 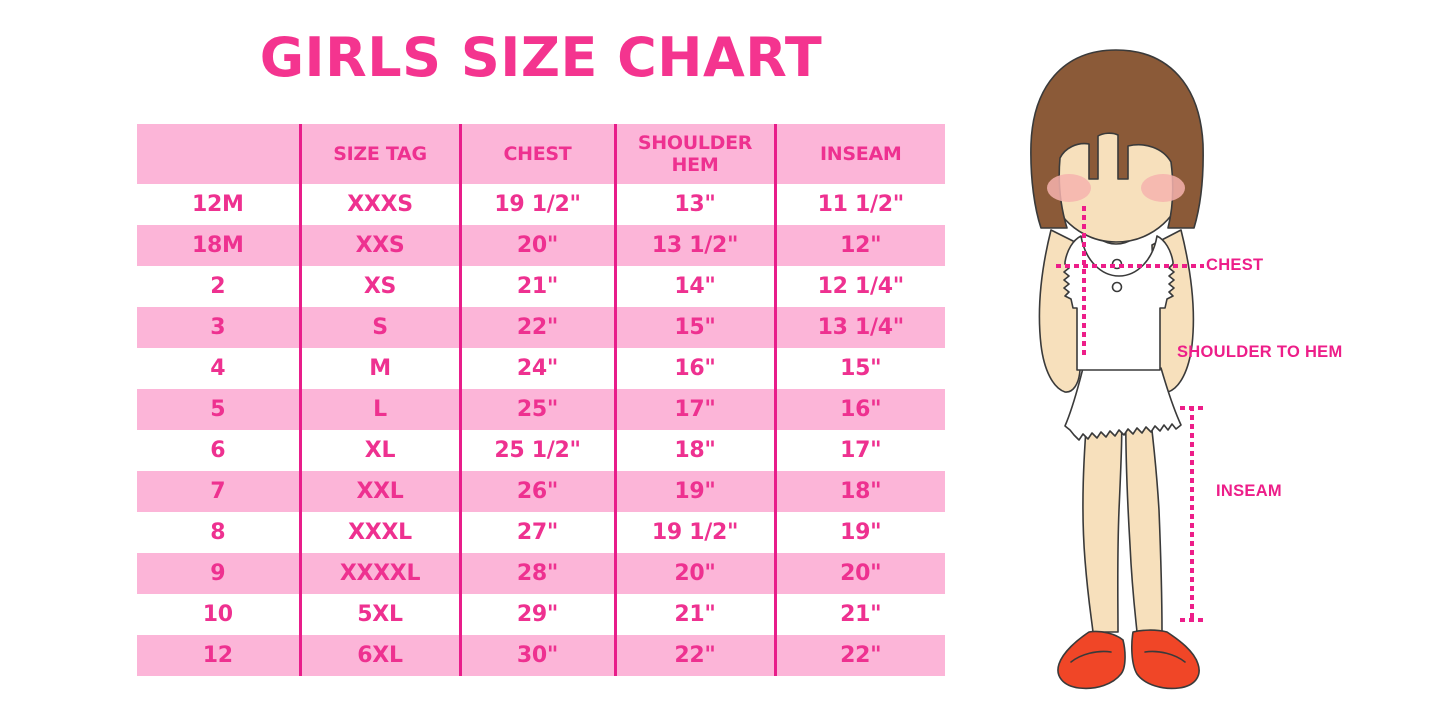 What do you see at coordinates (538, 154) in the screenshot?
I see `column-header-chest: CHEST` at bounding box center [538, 154].